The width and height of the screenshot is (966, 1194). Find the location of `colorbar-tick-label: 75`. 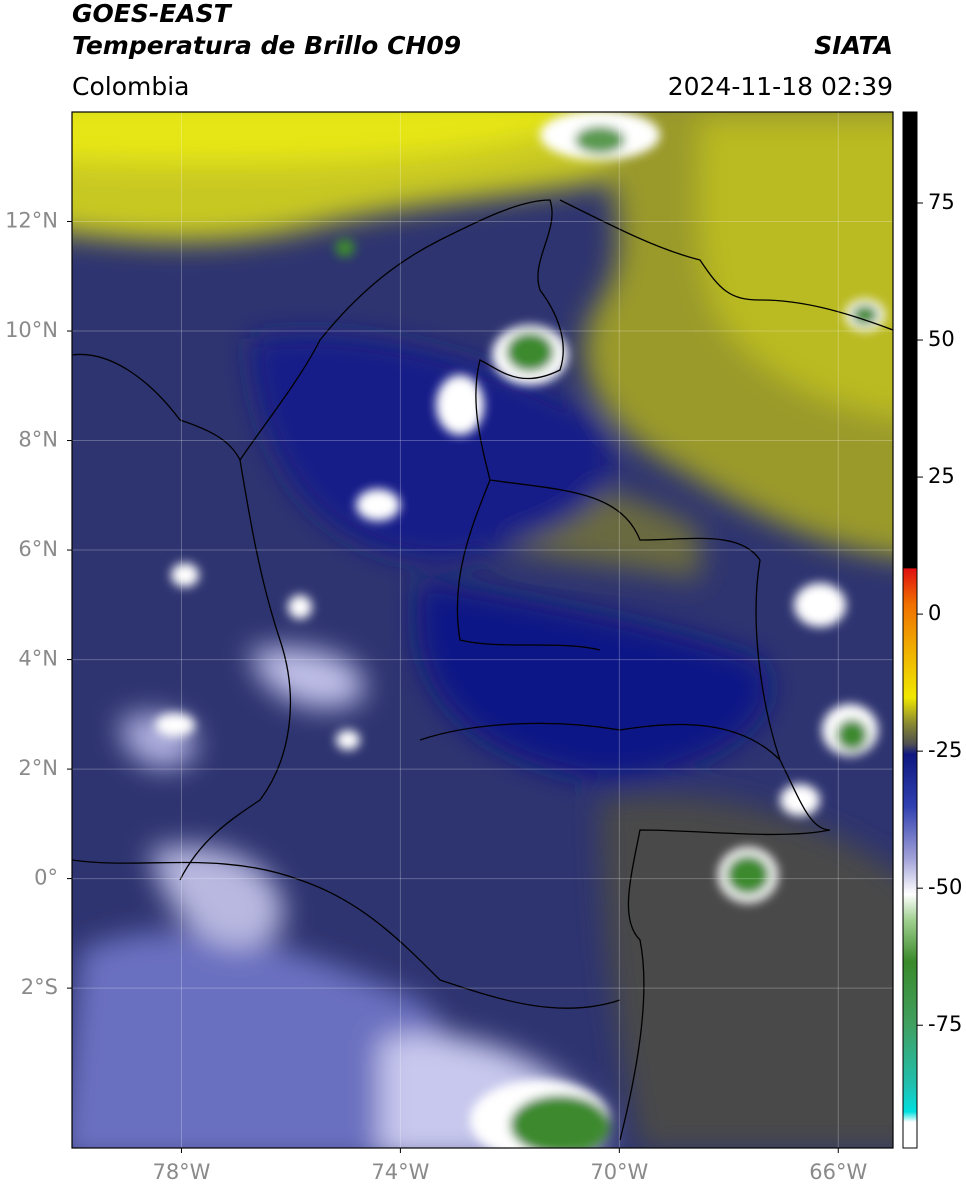

colorbar-tick-label: 75 is located at coordinates (941, 202).